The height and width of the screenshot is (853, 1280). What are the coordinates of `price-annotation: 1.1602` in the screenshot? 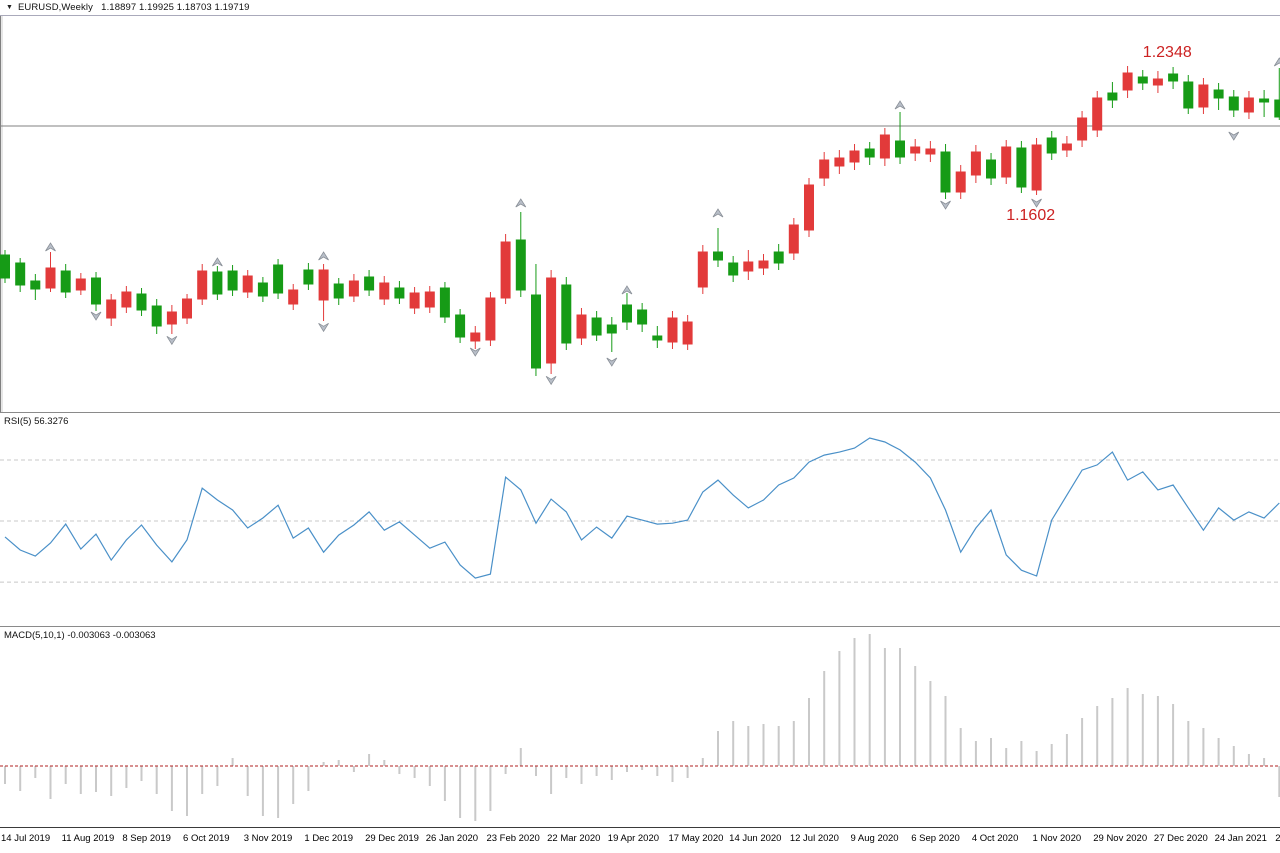 It's located at (1030, 215).